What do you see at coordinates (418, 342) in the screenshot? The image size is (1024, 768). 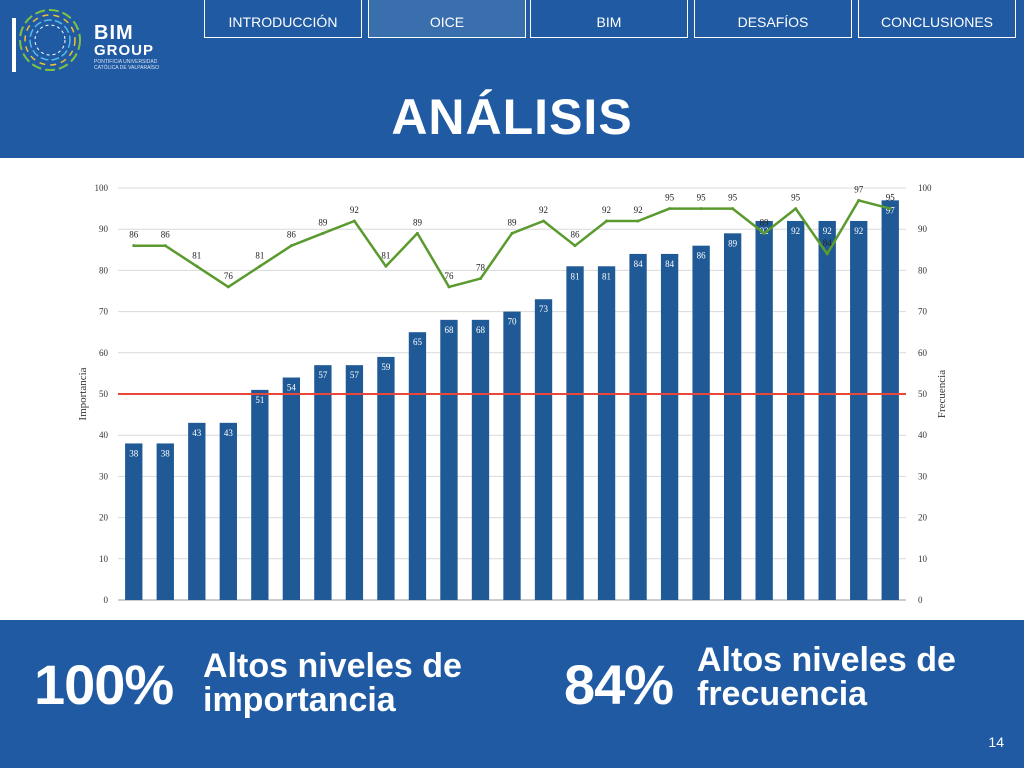 I see `bar-value-label: 65` at bounding box center [418, 342].